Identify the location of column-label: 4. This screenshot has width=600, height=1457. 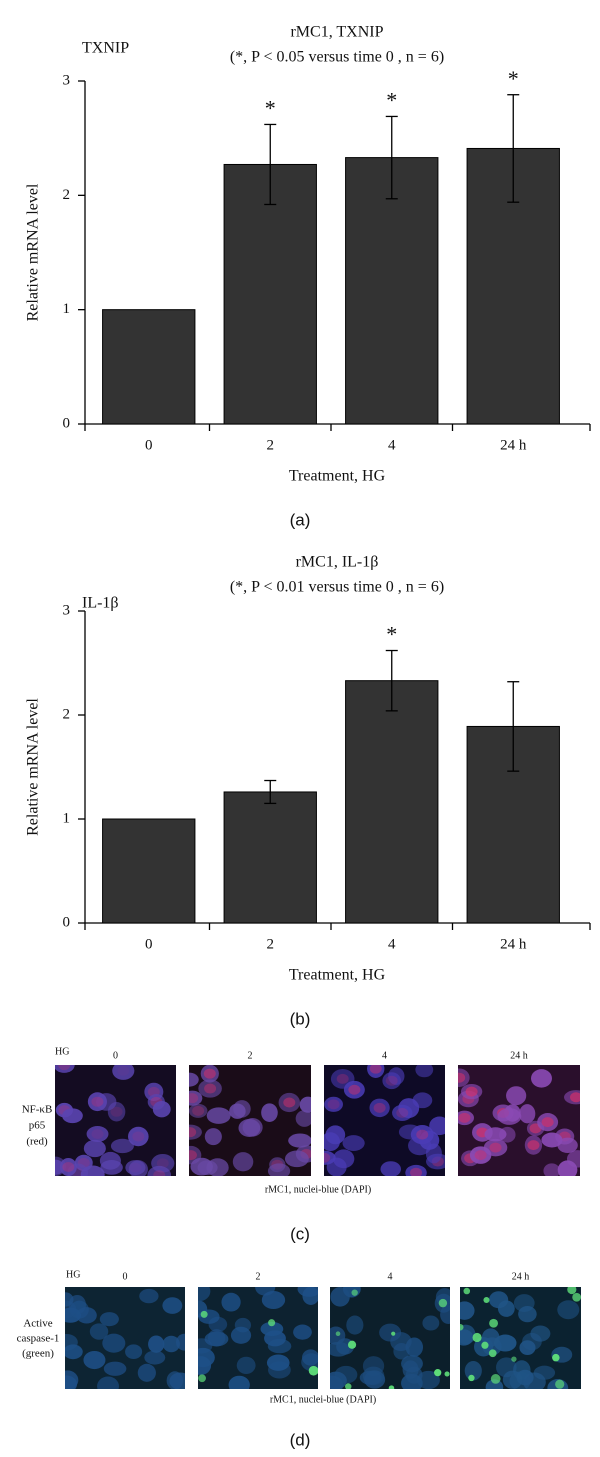
(384, 1055).